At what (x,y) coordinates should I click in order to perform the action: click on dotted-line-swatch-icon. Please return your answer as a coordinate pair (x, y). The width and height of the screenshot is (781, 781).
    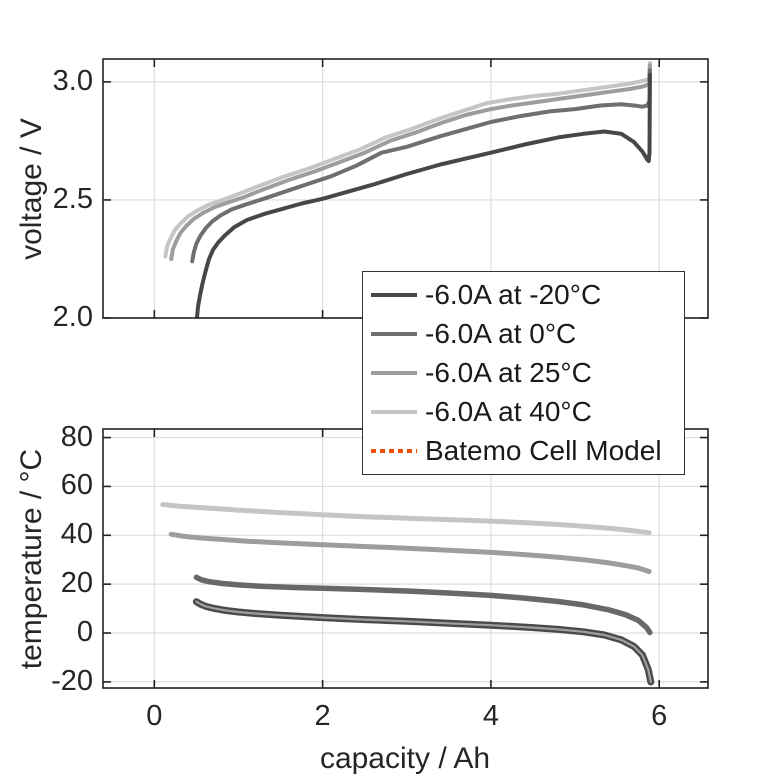
    Looking at the image, I should click on (394, 450).